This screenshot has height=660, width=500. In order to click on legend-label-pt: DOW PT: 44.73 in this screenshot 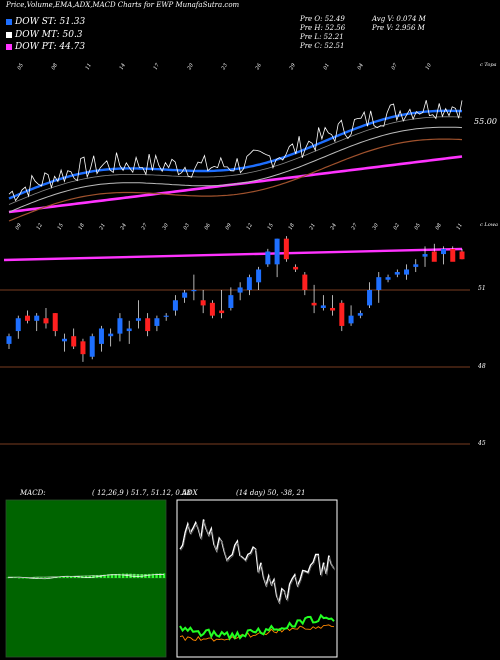, I will do `click(50, 47)`.